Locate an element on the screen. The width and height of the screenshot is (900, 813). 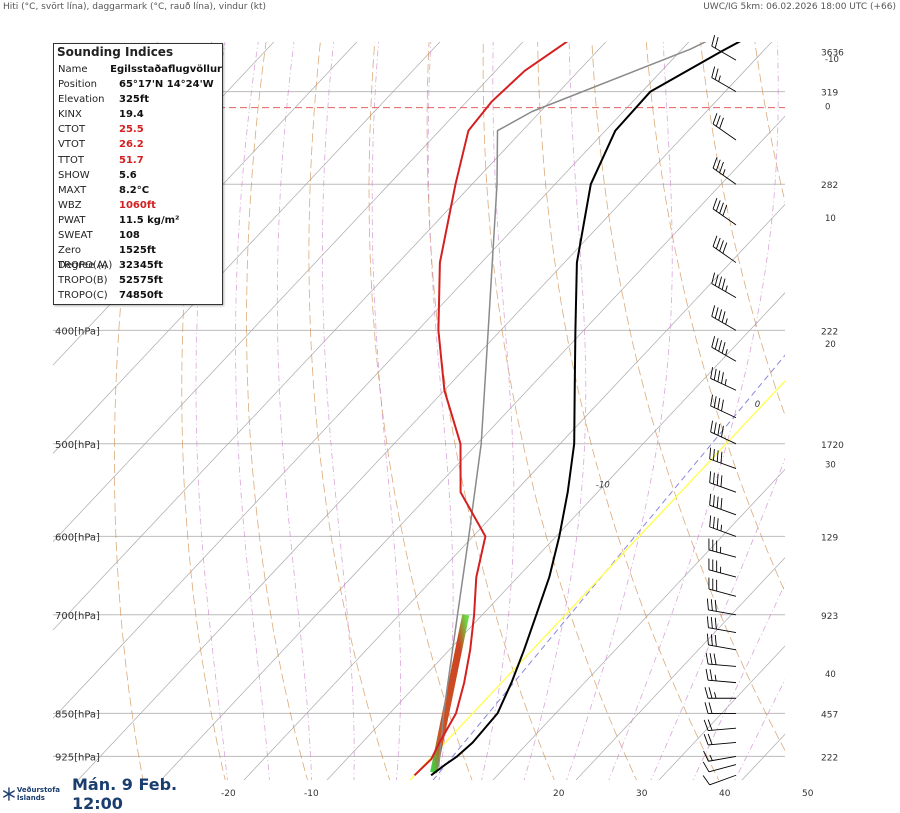
height-label: 457 is located at coordinates (829, 715).